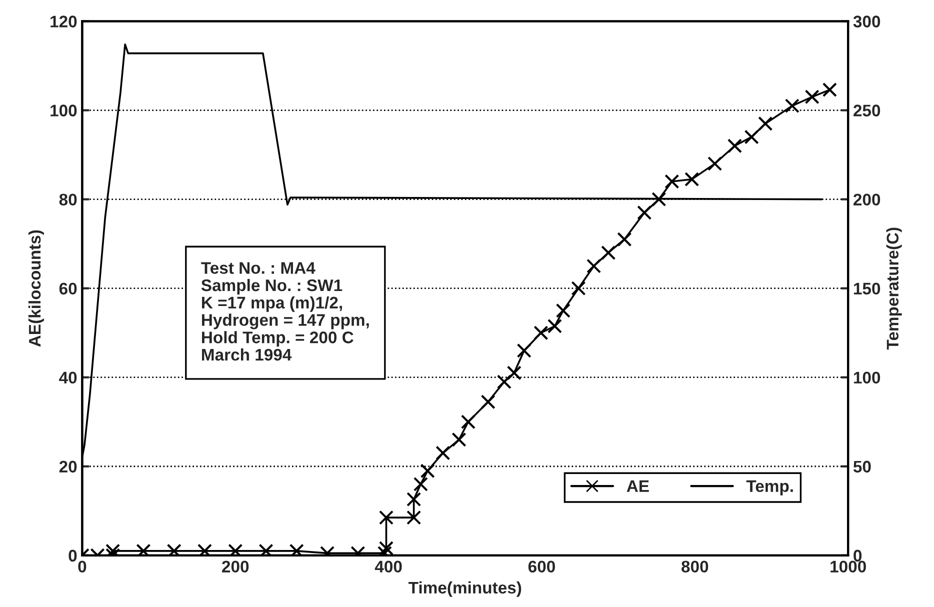  I want to click on y-axis-title: AE(kilocounts), so click(36, 288).